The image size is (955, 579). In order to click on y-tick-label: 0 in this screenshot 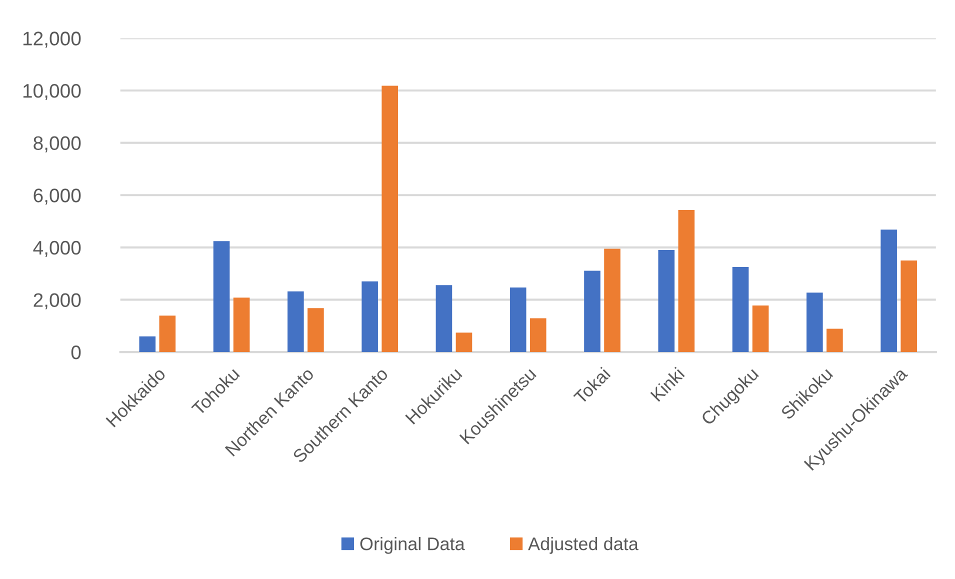, I will do `click(76, 353)`.